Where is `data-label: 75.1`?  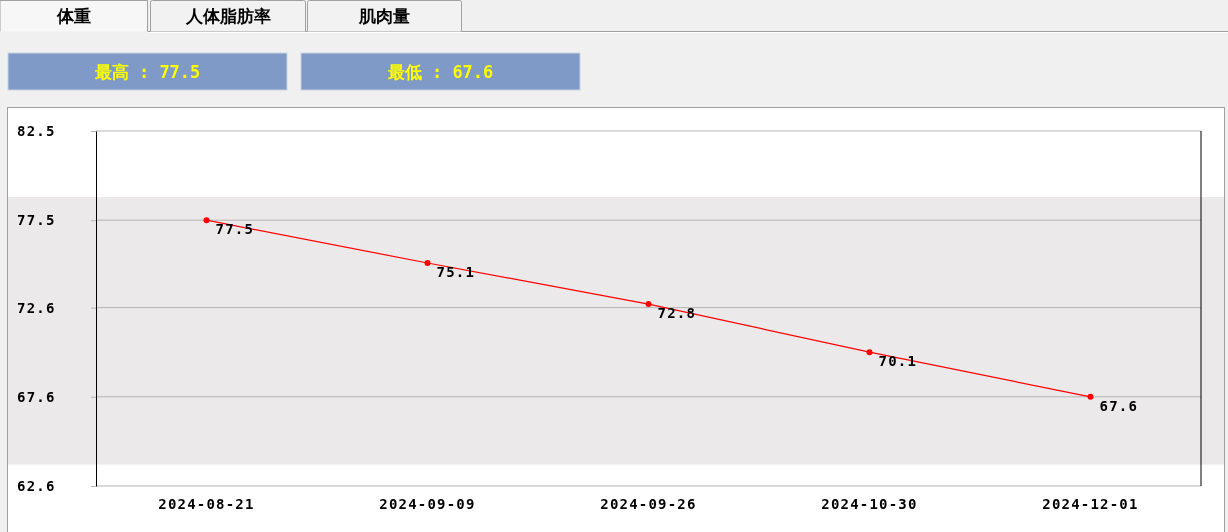
data-label: 75.1 is located at coordinates (456, 272).